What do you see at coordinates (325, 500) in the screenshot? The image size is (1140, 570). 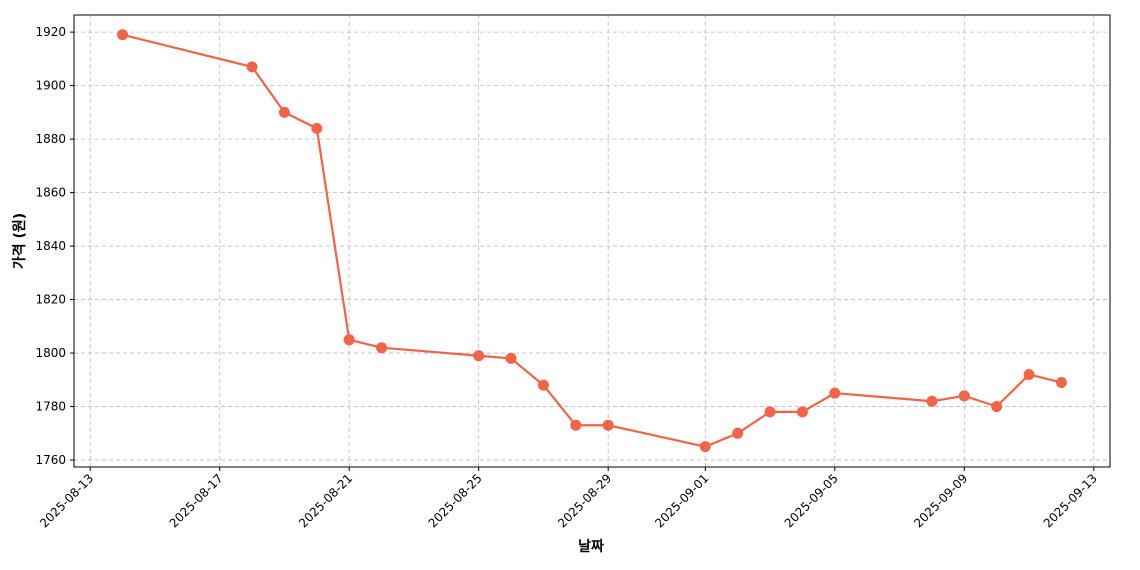 I see `x-tick-label: 2025-08-21` at bounding box center [325, 500].